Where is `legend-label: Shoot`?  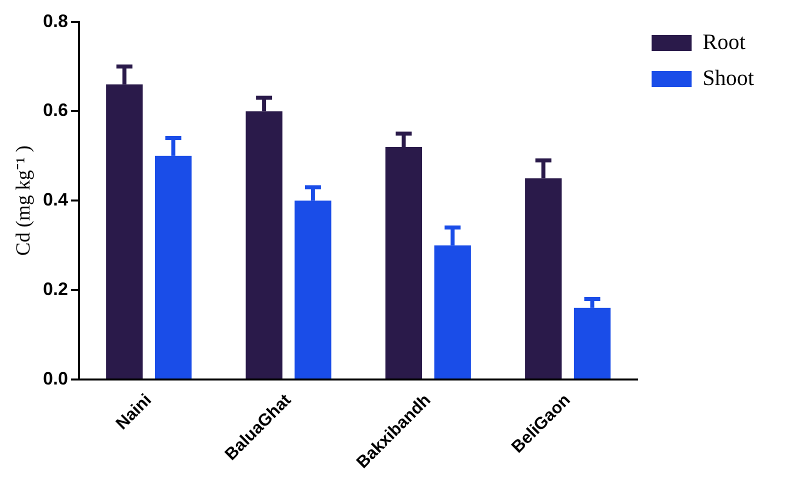 legend-label: Shoot is located at coordinates (728, 77).